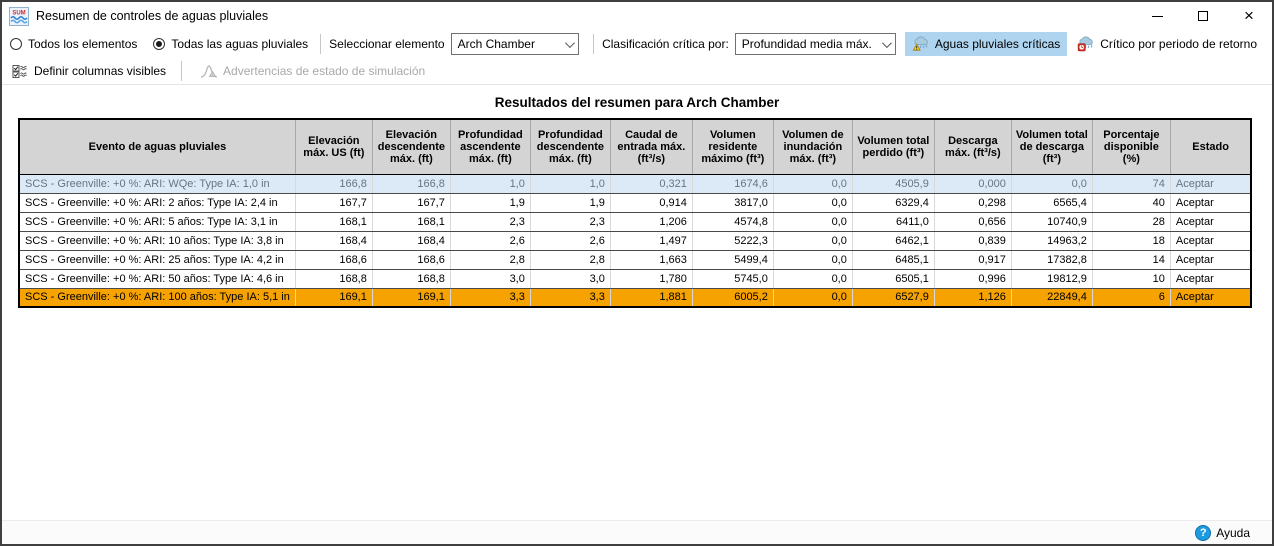  Describe the element at coordinates (651, 259) in the screenshot. I see `value-cell: 1,663` at that location.